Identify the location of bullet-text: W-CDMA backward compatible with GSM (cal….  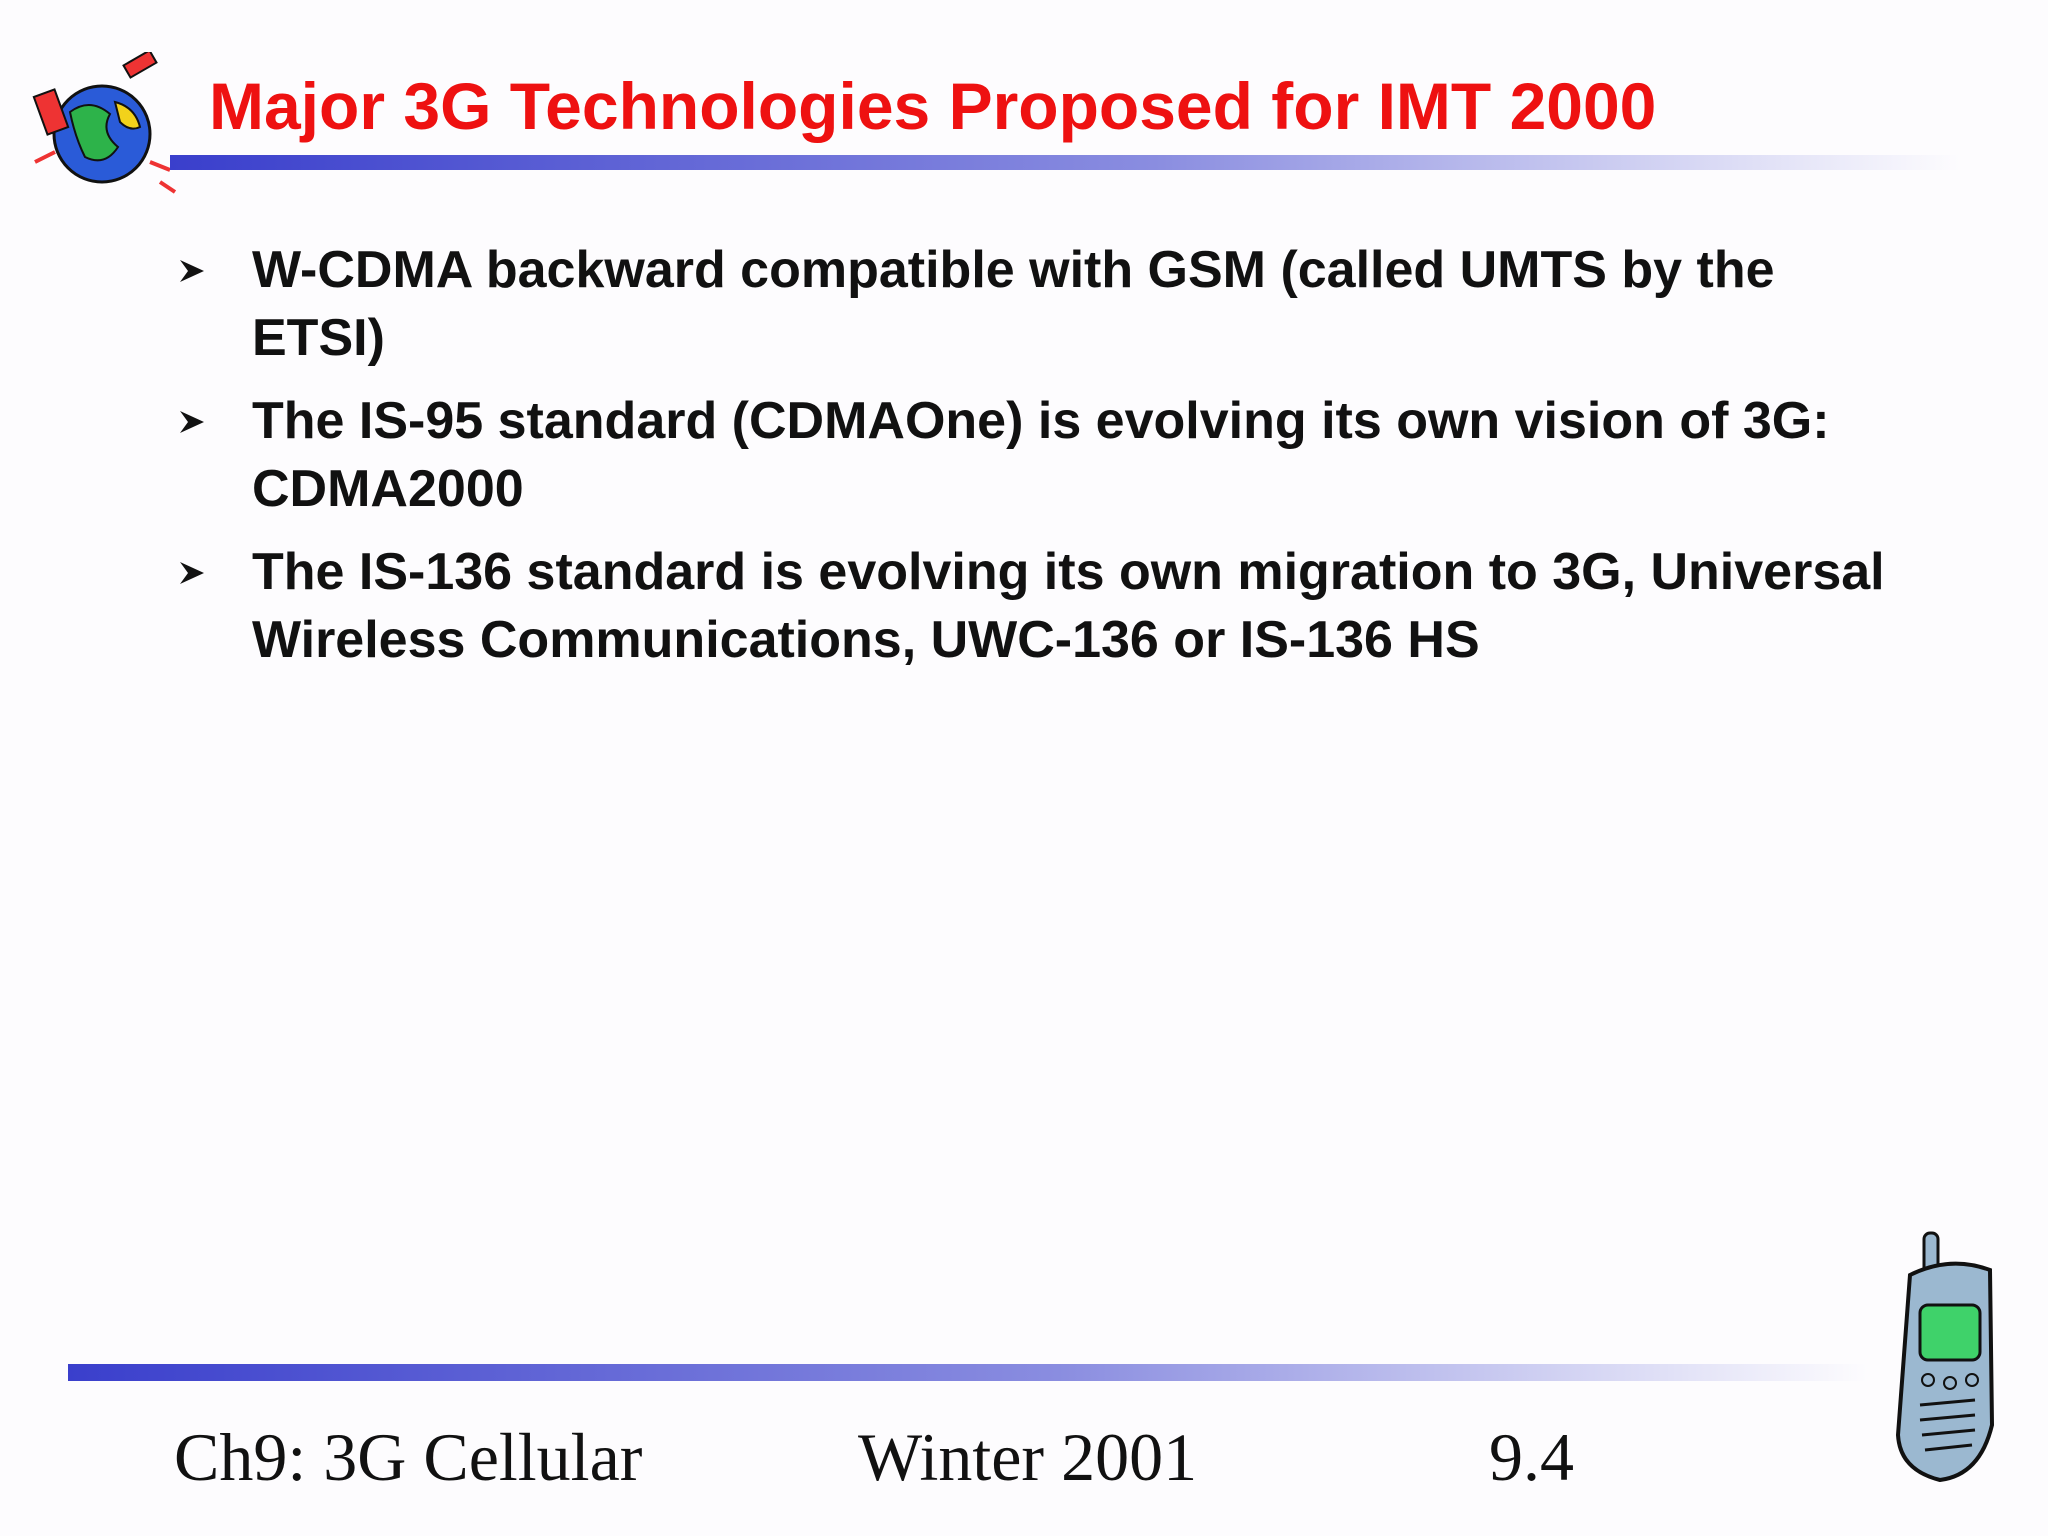
(1013, 304).